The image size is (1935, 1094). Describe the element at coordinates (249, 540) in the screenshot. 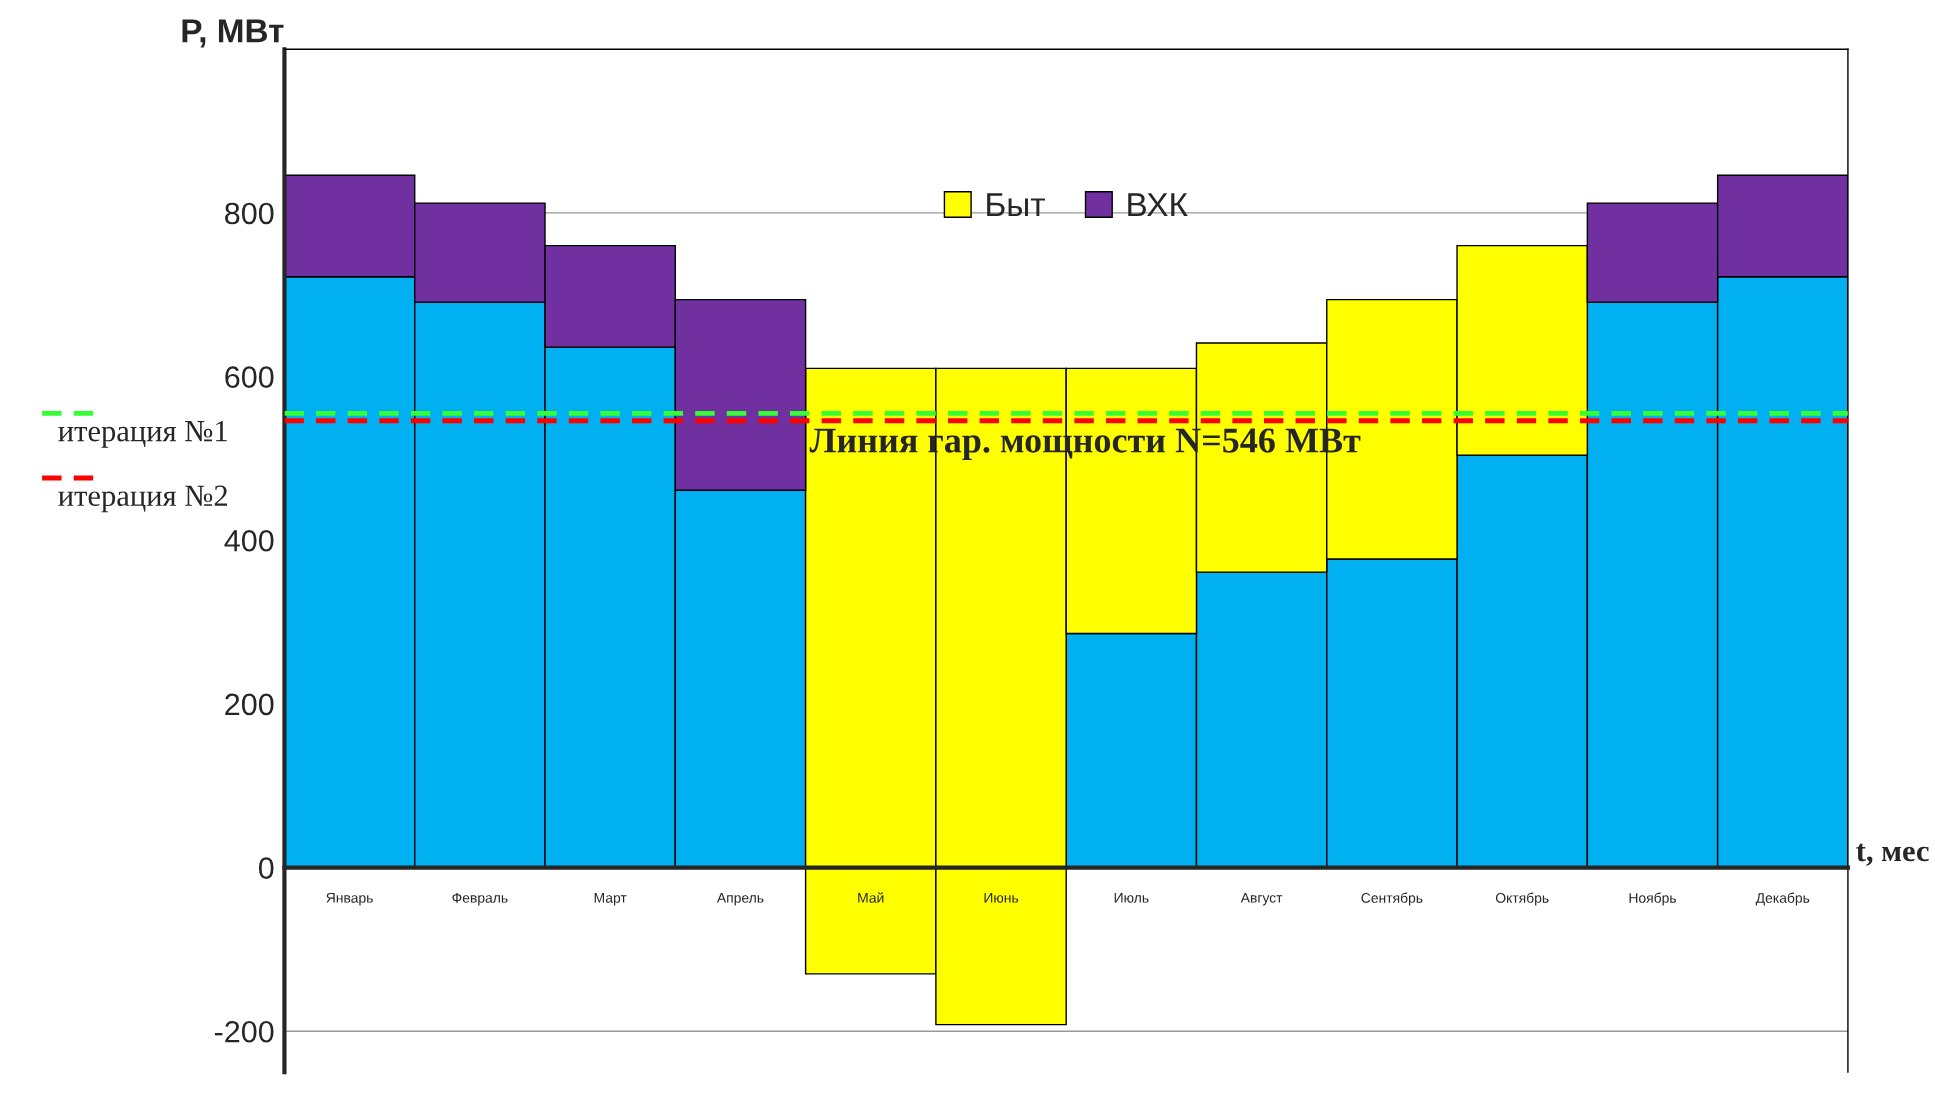

I see `y-tick-label: 400` at that location.